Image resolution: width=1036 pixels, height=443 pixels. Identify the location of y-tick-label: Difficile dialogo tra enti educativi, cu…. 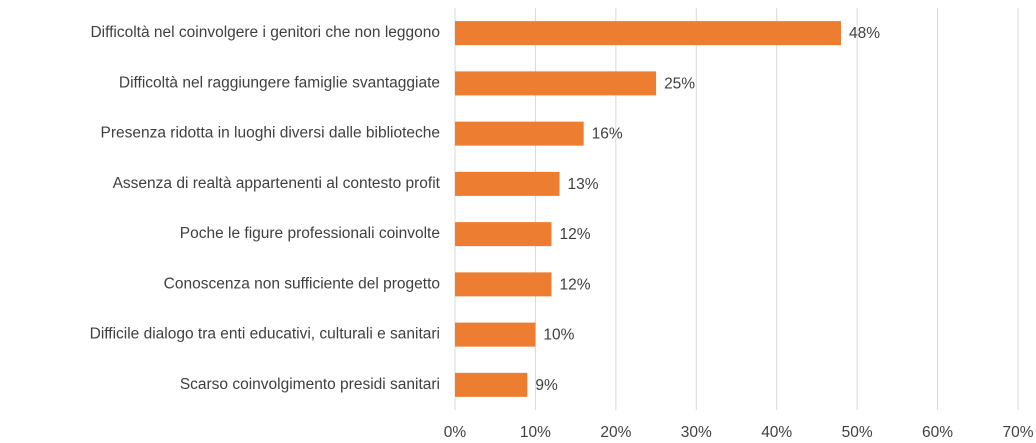
(265, 334).